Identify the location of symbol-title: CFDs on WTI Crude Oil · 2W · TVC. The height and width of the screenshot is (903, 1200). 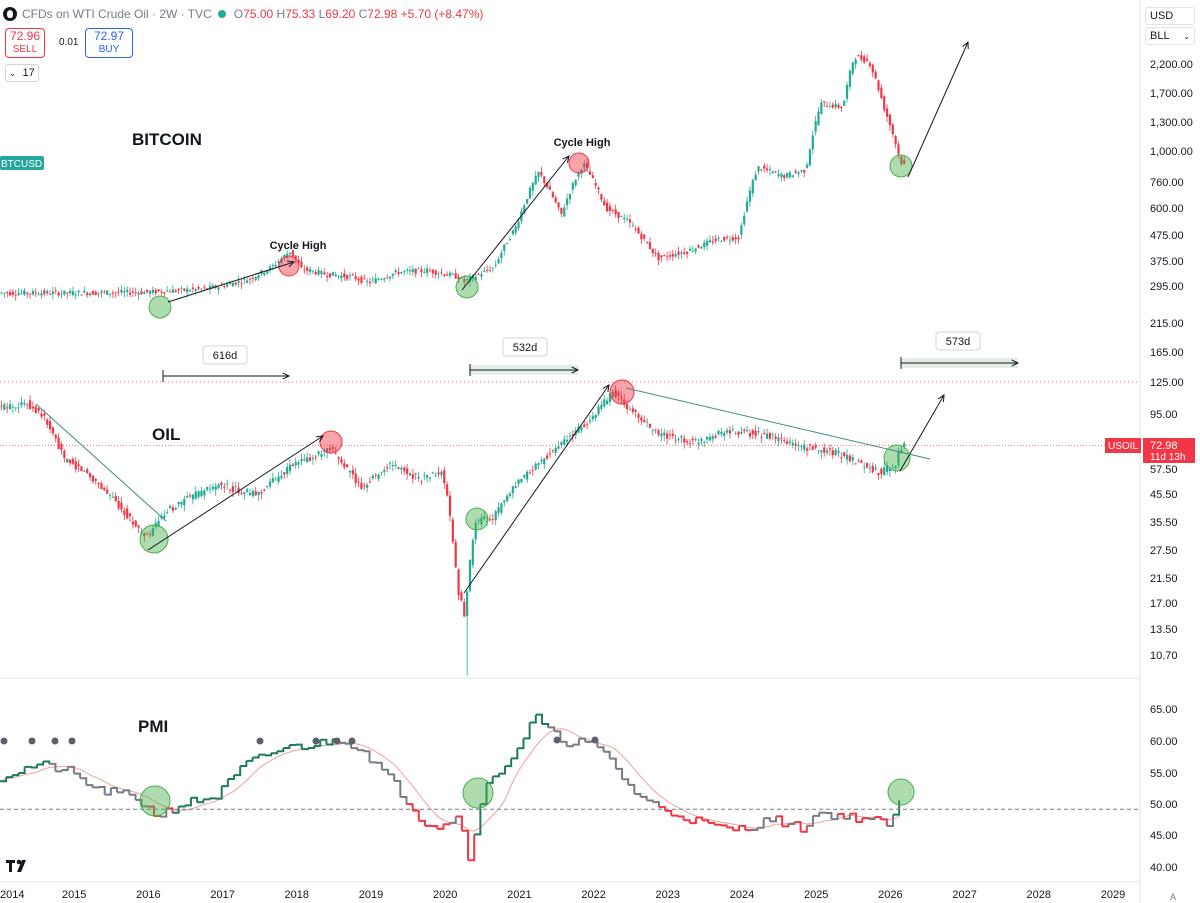
(117, 14).